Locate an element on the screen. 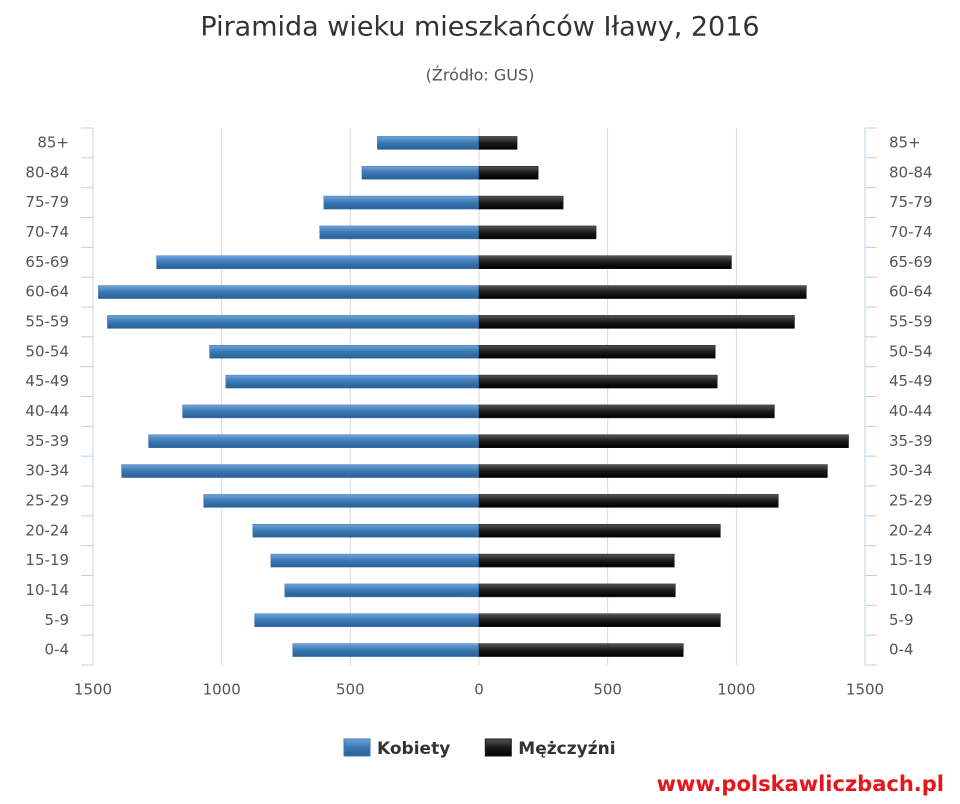  x-tick-label: 0 is located at coordinates (479, 690).